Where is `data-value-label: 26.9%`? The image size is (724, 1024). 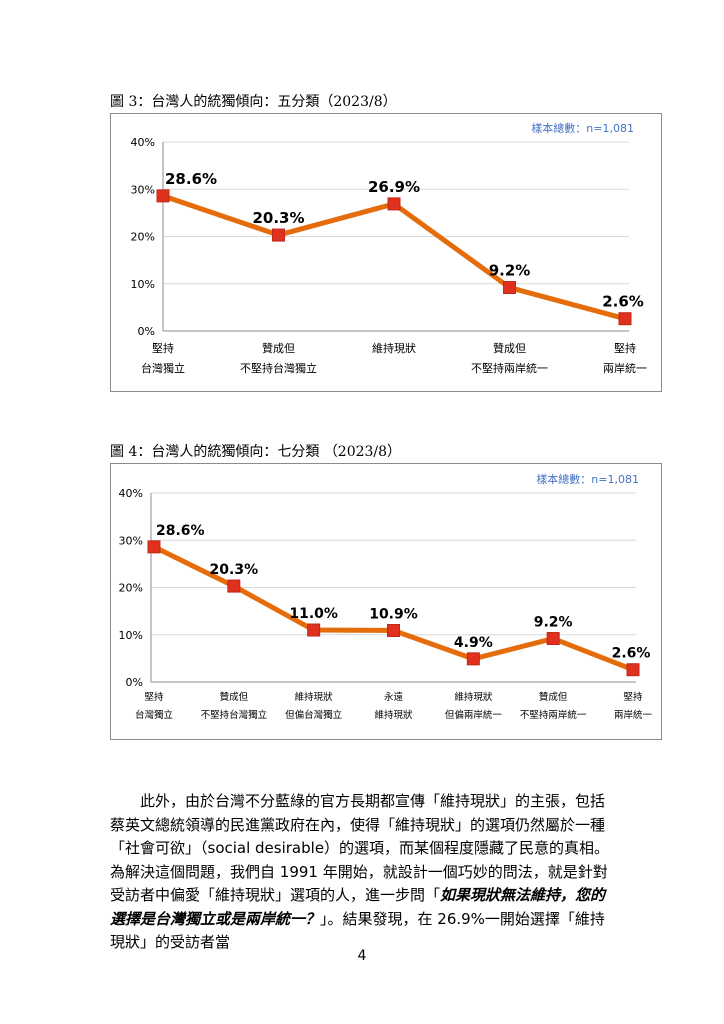 data-value-label: 26.9% is located at coordinates (394, 187).